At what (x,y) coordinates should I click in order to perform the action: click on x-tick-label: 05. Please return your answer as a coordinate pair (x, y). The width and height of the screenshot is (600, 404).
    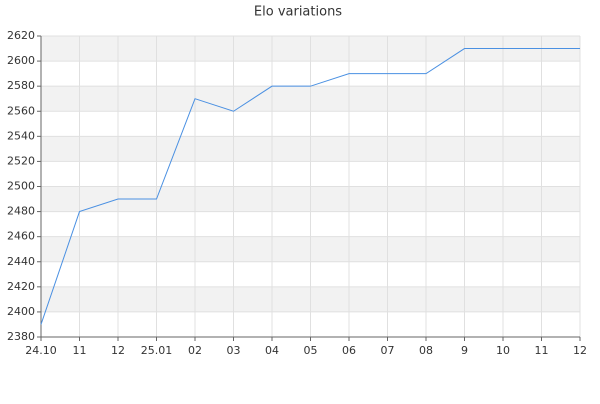
    Looking at the image, I should click on (311, 350).